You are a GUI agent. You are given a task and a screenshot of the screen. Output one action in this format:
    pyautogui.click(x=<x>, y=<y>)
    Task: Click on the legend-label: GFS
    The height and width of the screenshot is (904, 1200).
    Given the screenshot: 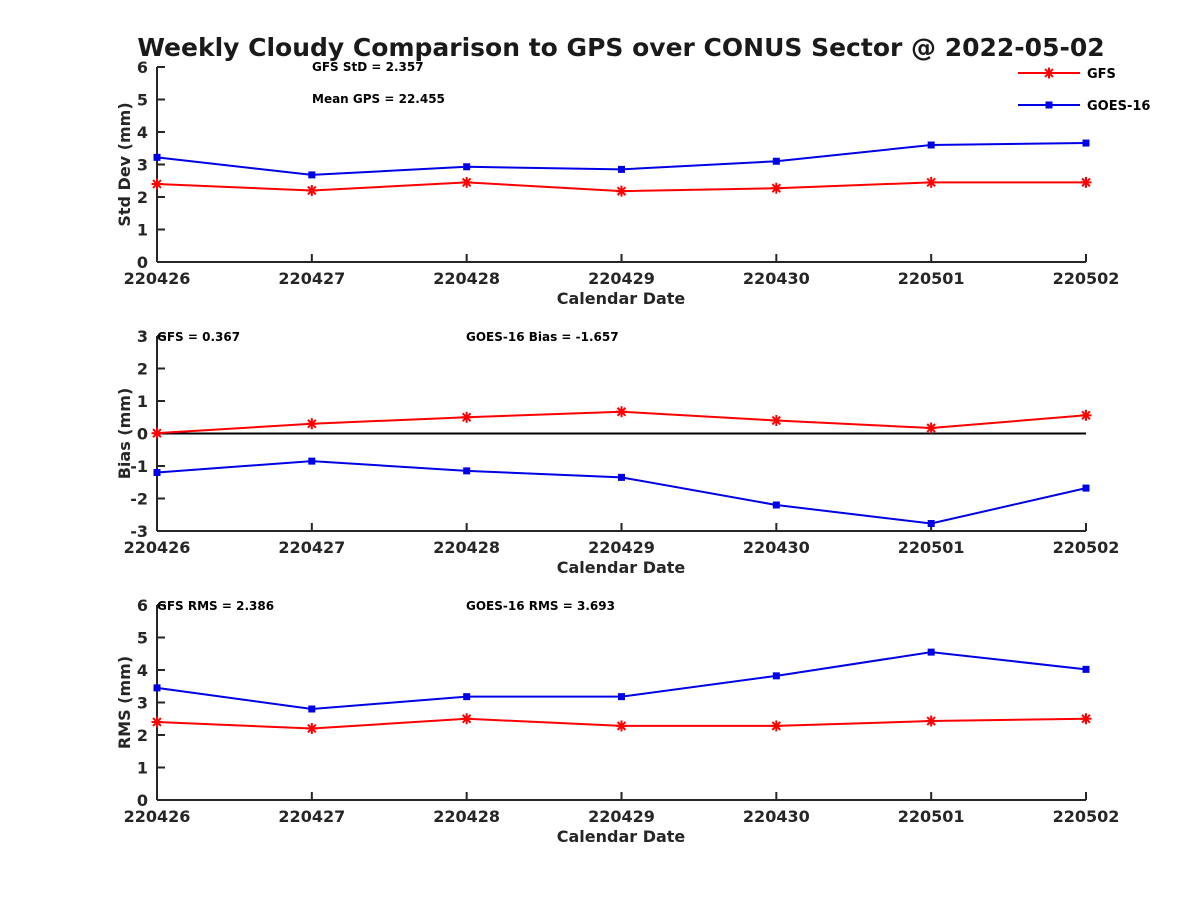 What is the action you would take?
    pyautogui.click(x=1101, y=74)
    